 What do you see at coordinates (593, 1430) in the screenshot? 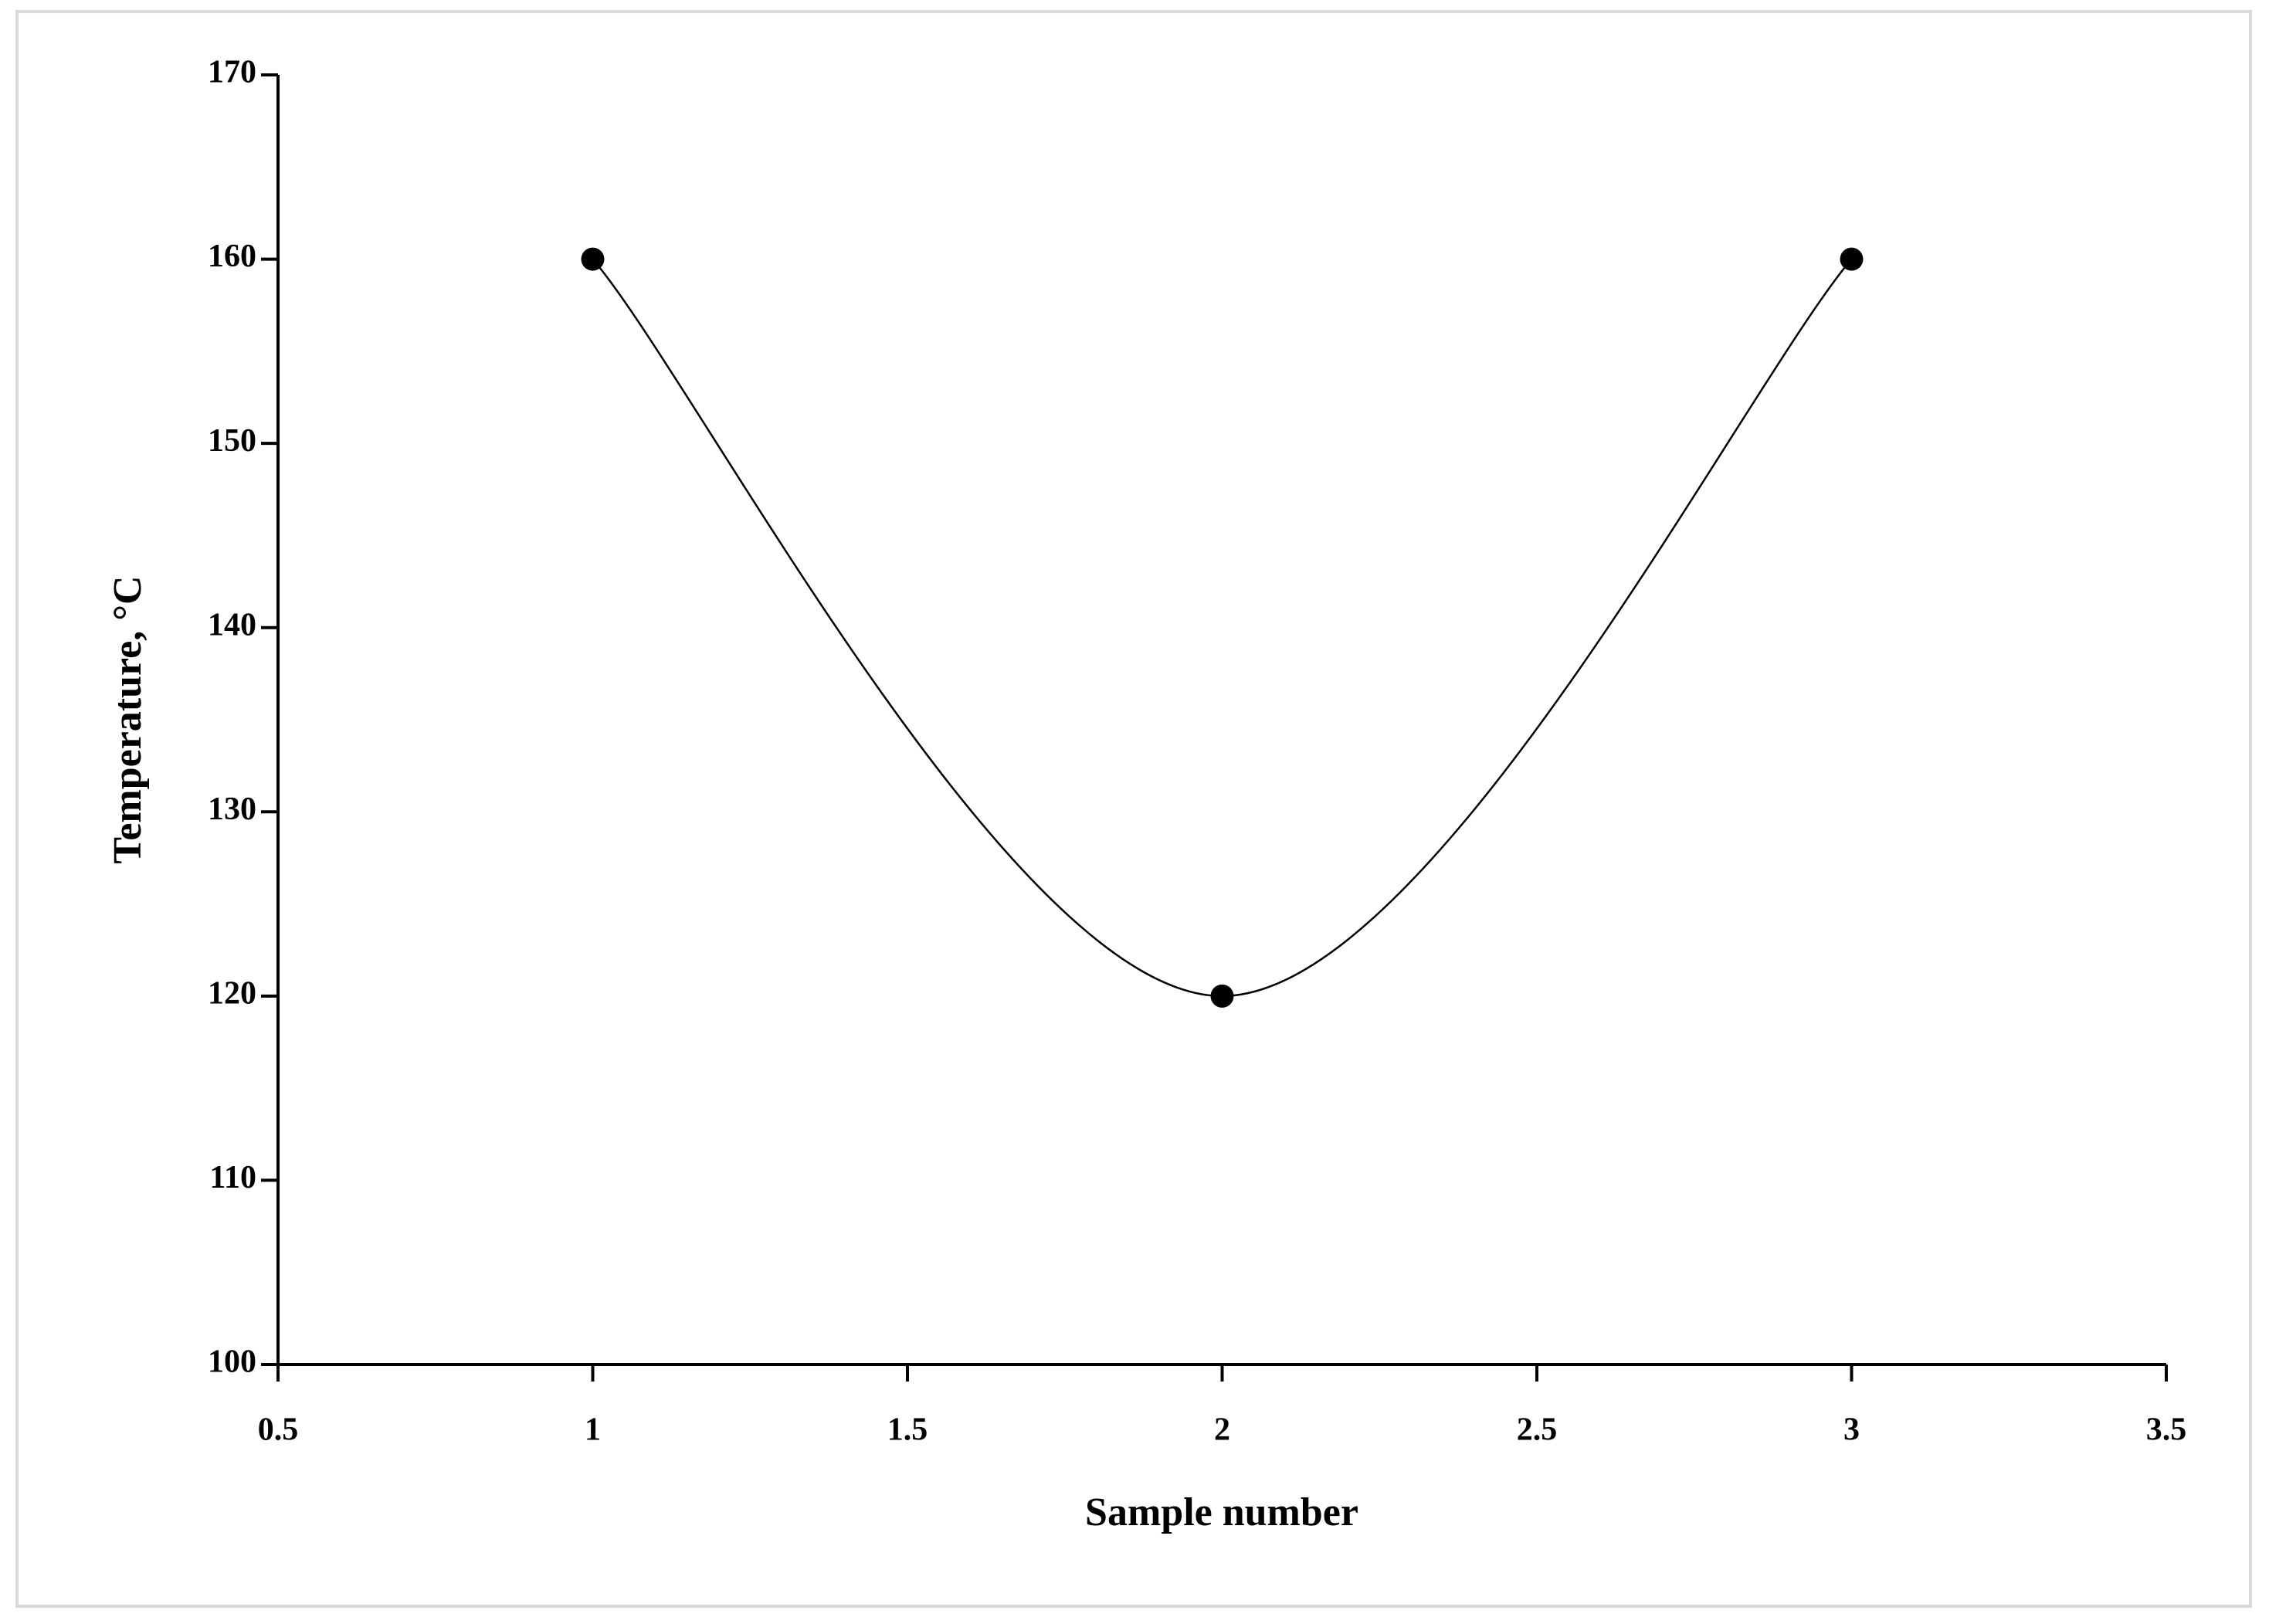
I see `x-tick-label: 1` at bounding box center [593, 1430].